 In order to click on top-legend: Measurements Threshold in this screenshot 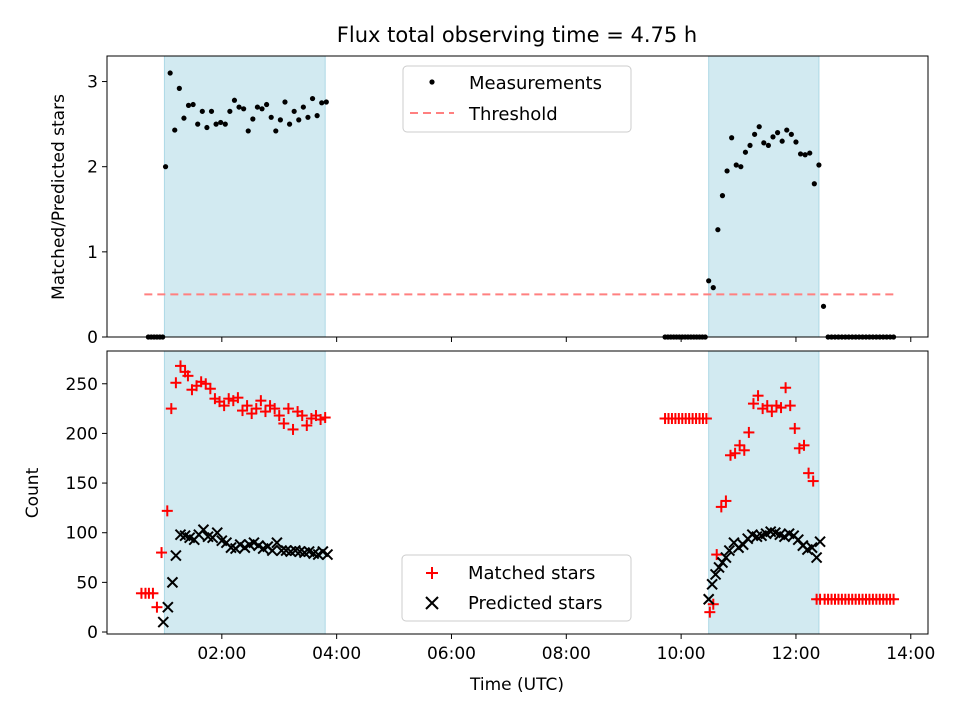, I will do `click(517, 99)`.